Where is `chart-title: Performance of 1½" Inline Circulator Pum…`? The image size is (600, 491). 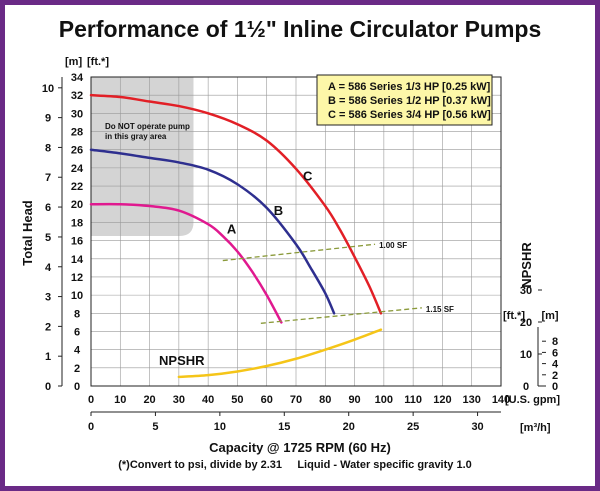 chart-title: Performance of 1½" Inline Circulator Pum… is located at coordinates (300, 29).